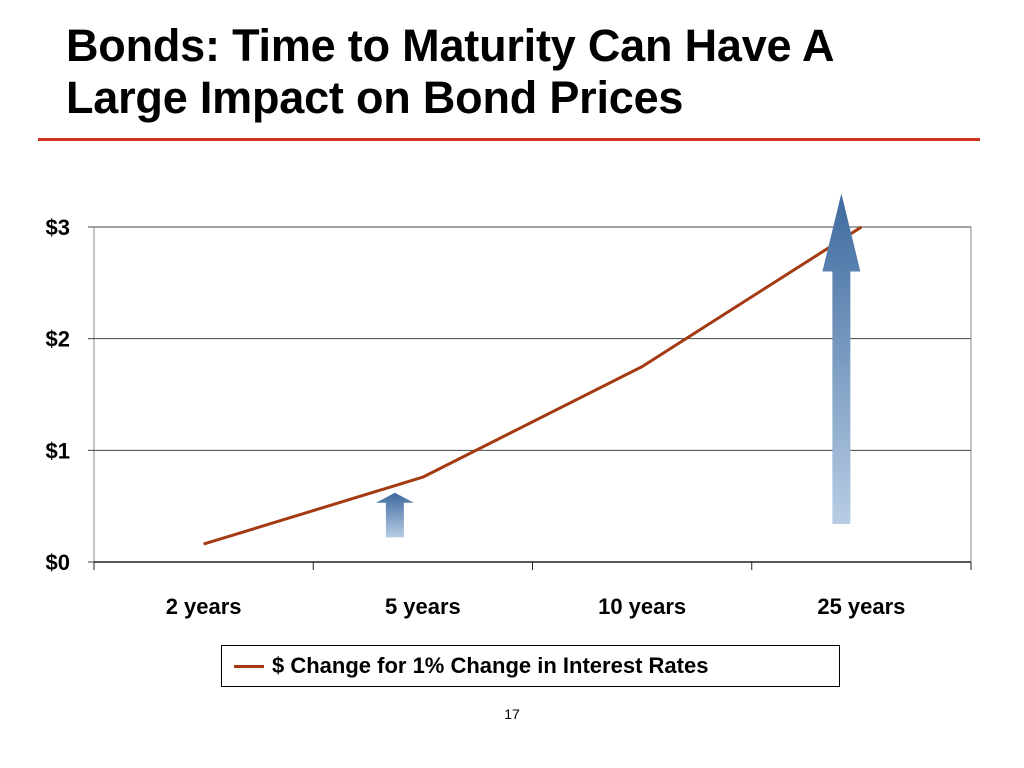 The height and width of the screenshot is (768, 1024). I want to click on y-tick-label: $2, so click(58, 339).